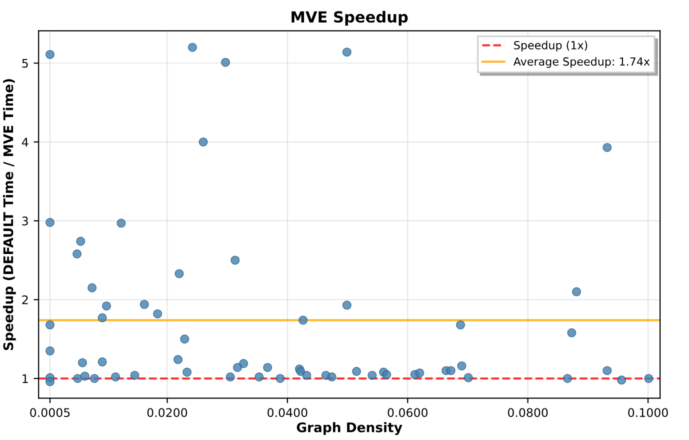  I want to click on legend-label: Speedup (1x), so click(551, 46).